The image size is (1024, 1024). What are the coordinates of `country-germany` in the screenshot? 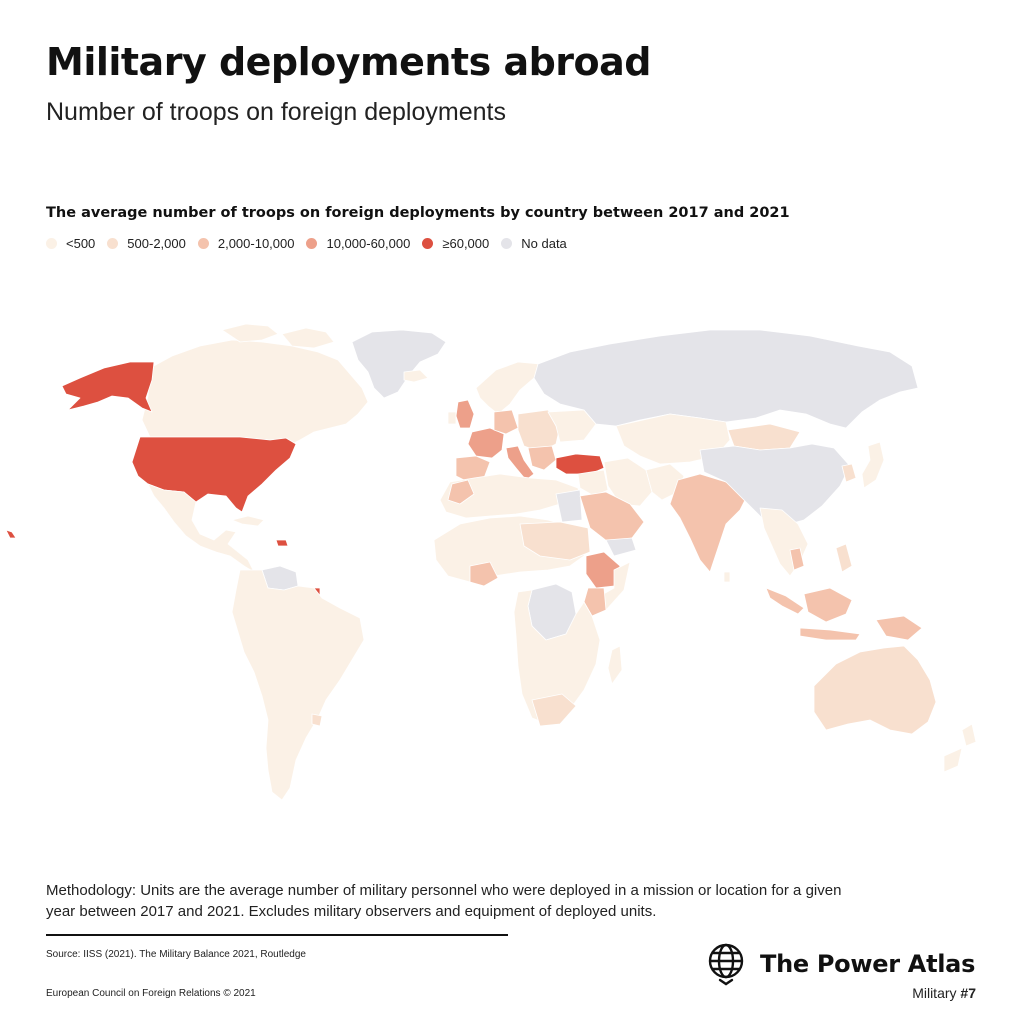 It's located at (506, 422).